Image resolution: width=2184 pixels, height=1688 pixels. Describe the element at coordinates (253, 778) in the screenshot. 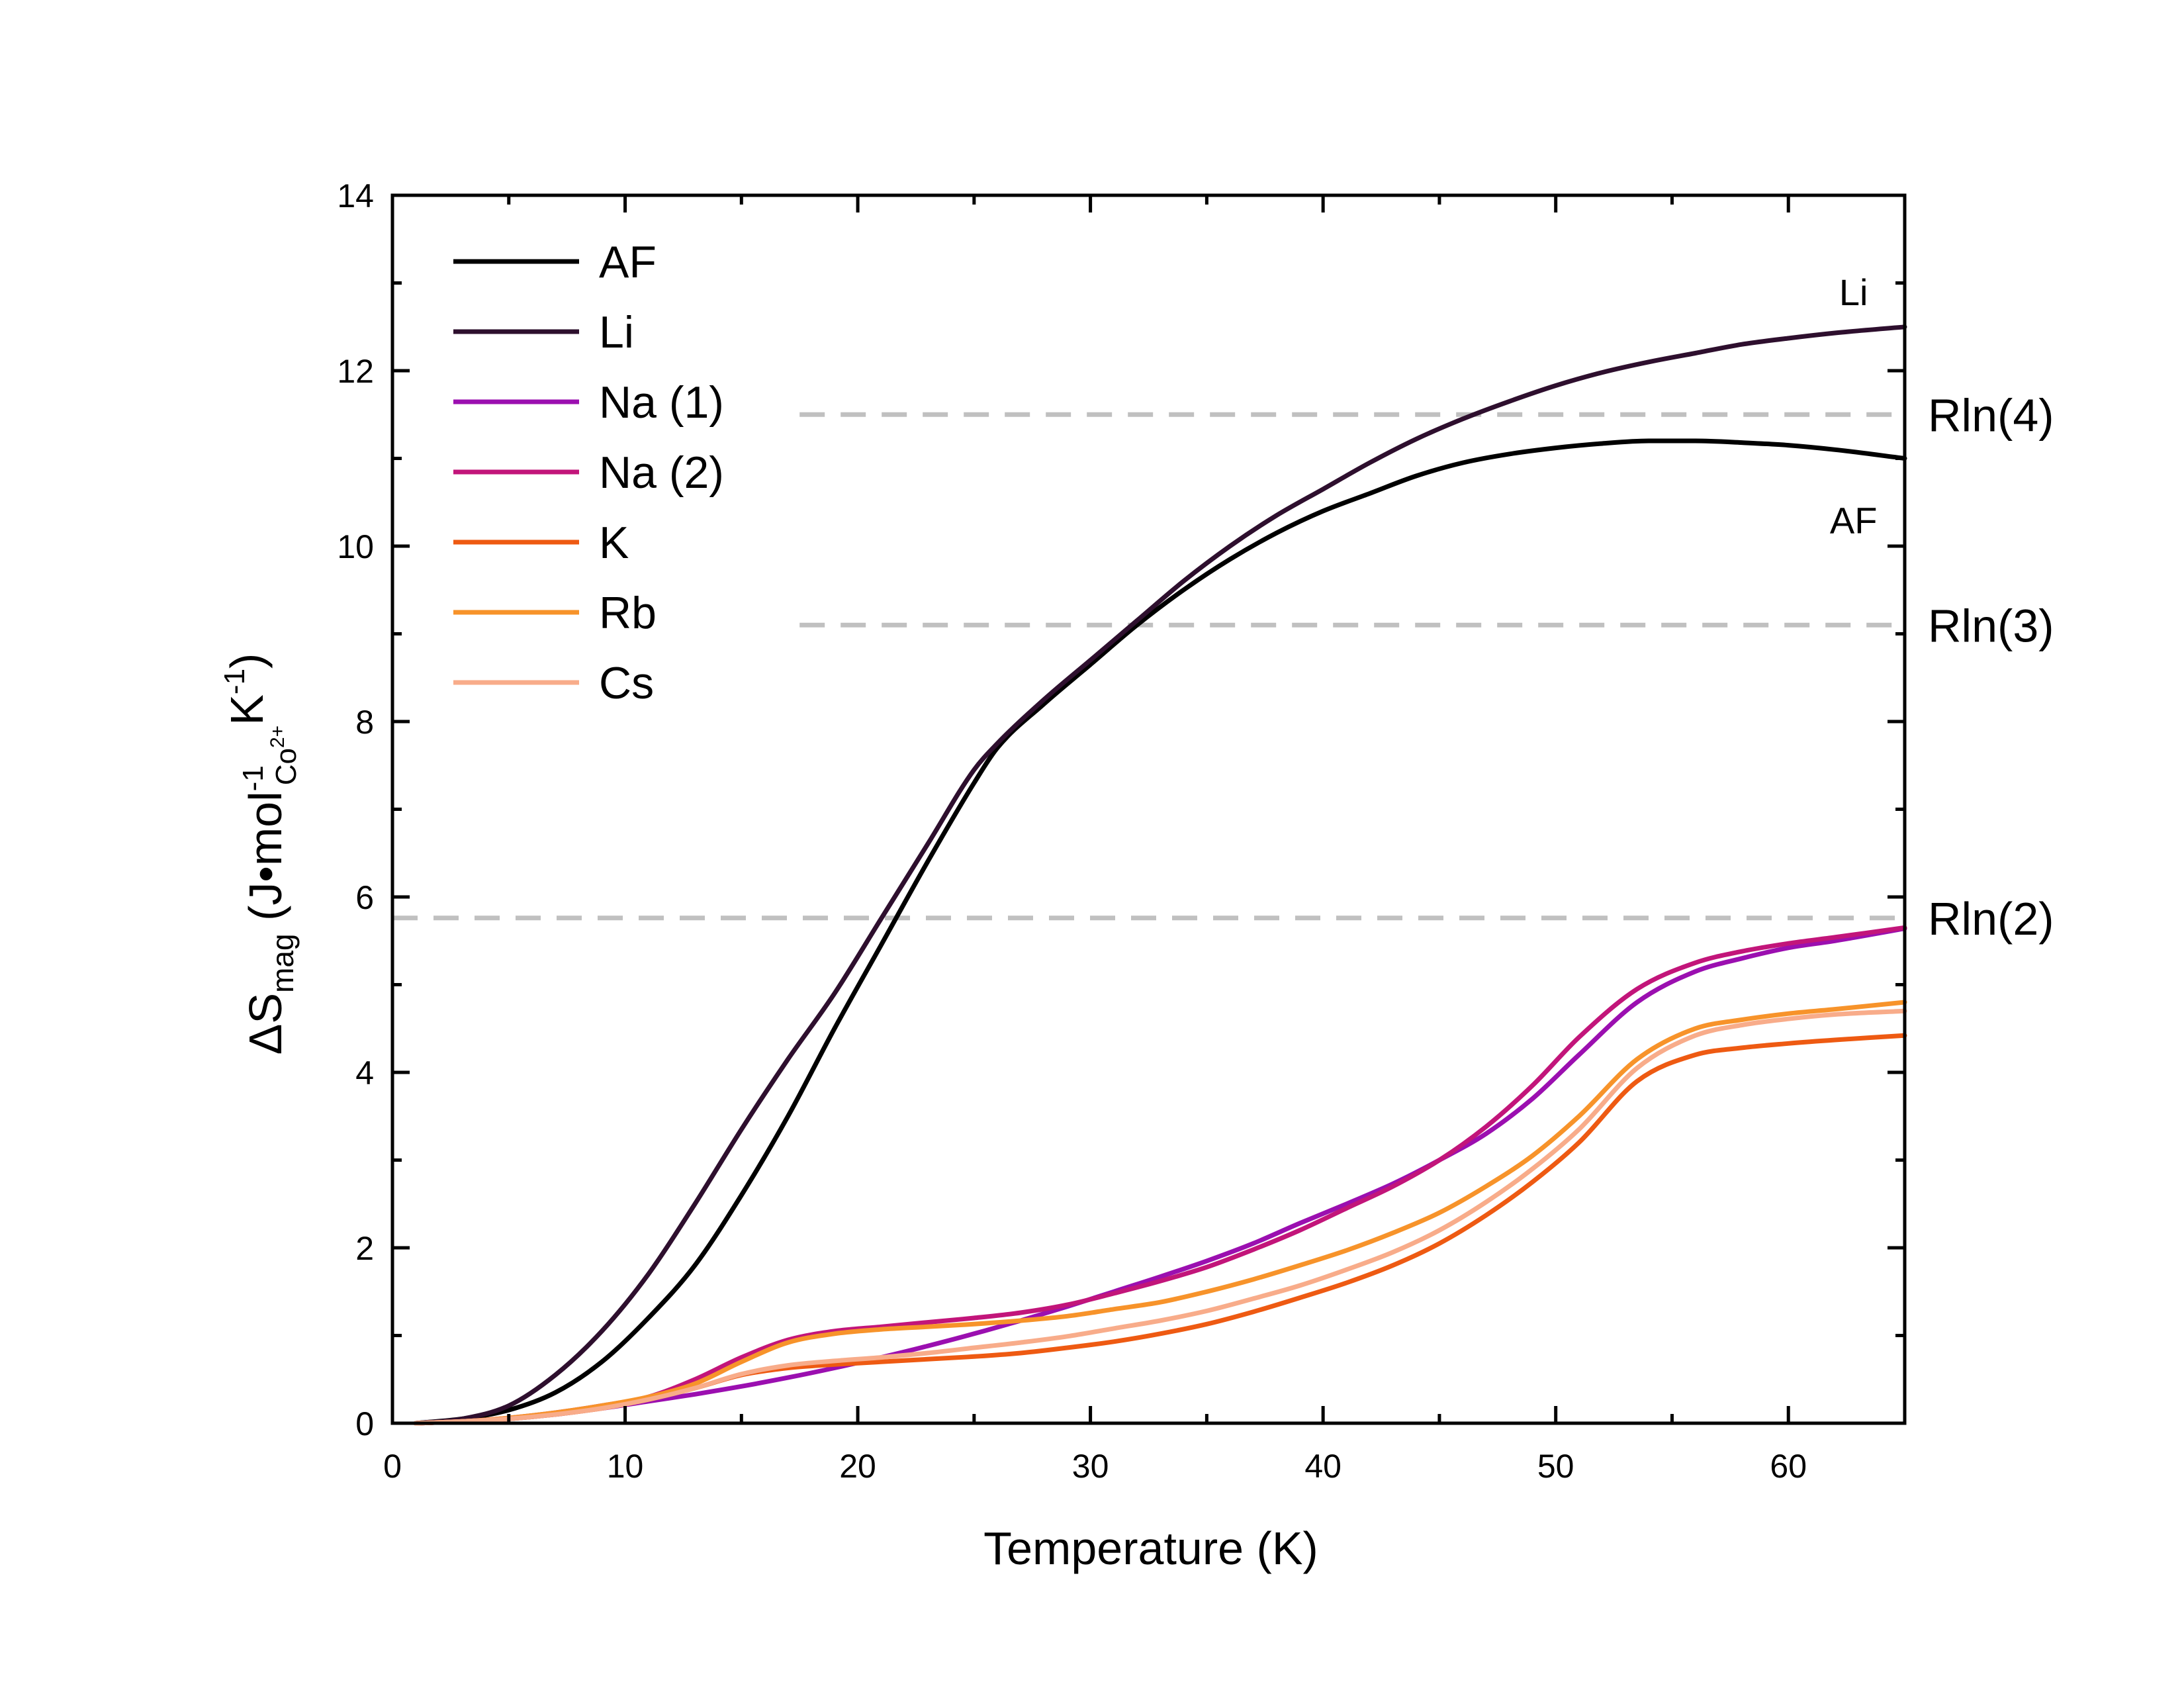

I see `y-title-mol-sup: -1` at that location.